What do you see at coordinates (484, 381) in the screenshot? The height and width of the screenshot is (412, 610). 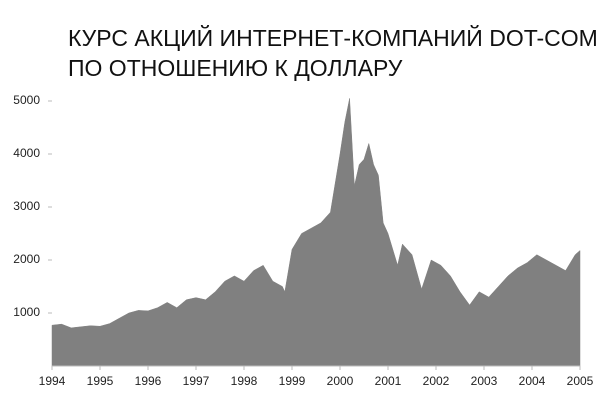 I see `x-tick-label: 2003` at bounding box center [484, 381].